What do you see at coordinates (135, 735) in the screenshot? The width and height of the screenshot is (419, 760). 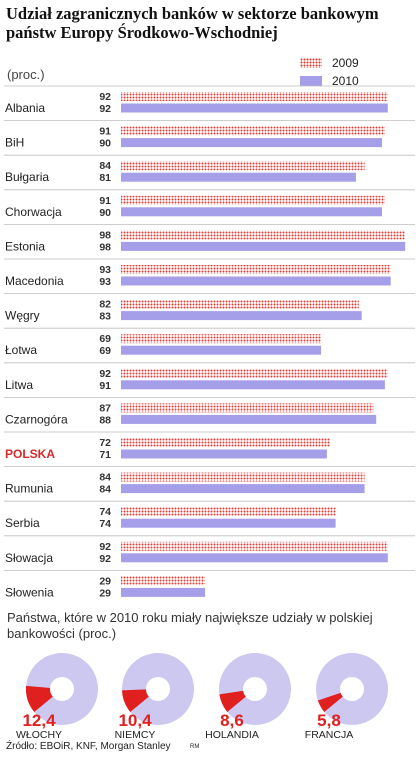 I see `pie-category-label-1: NIEMCY` at bounding box center [135, 735].